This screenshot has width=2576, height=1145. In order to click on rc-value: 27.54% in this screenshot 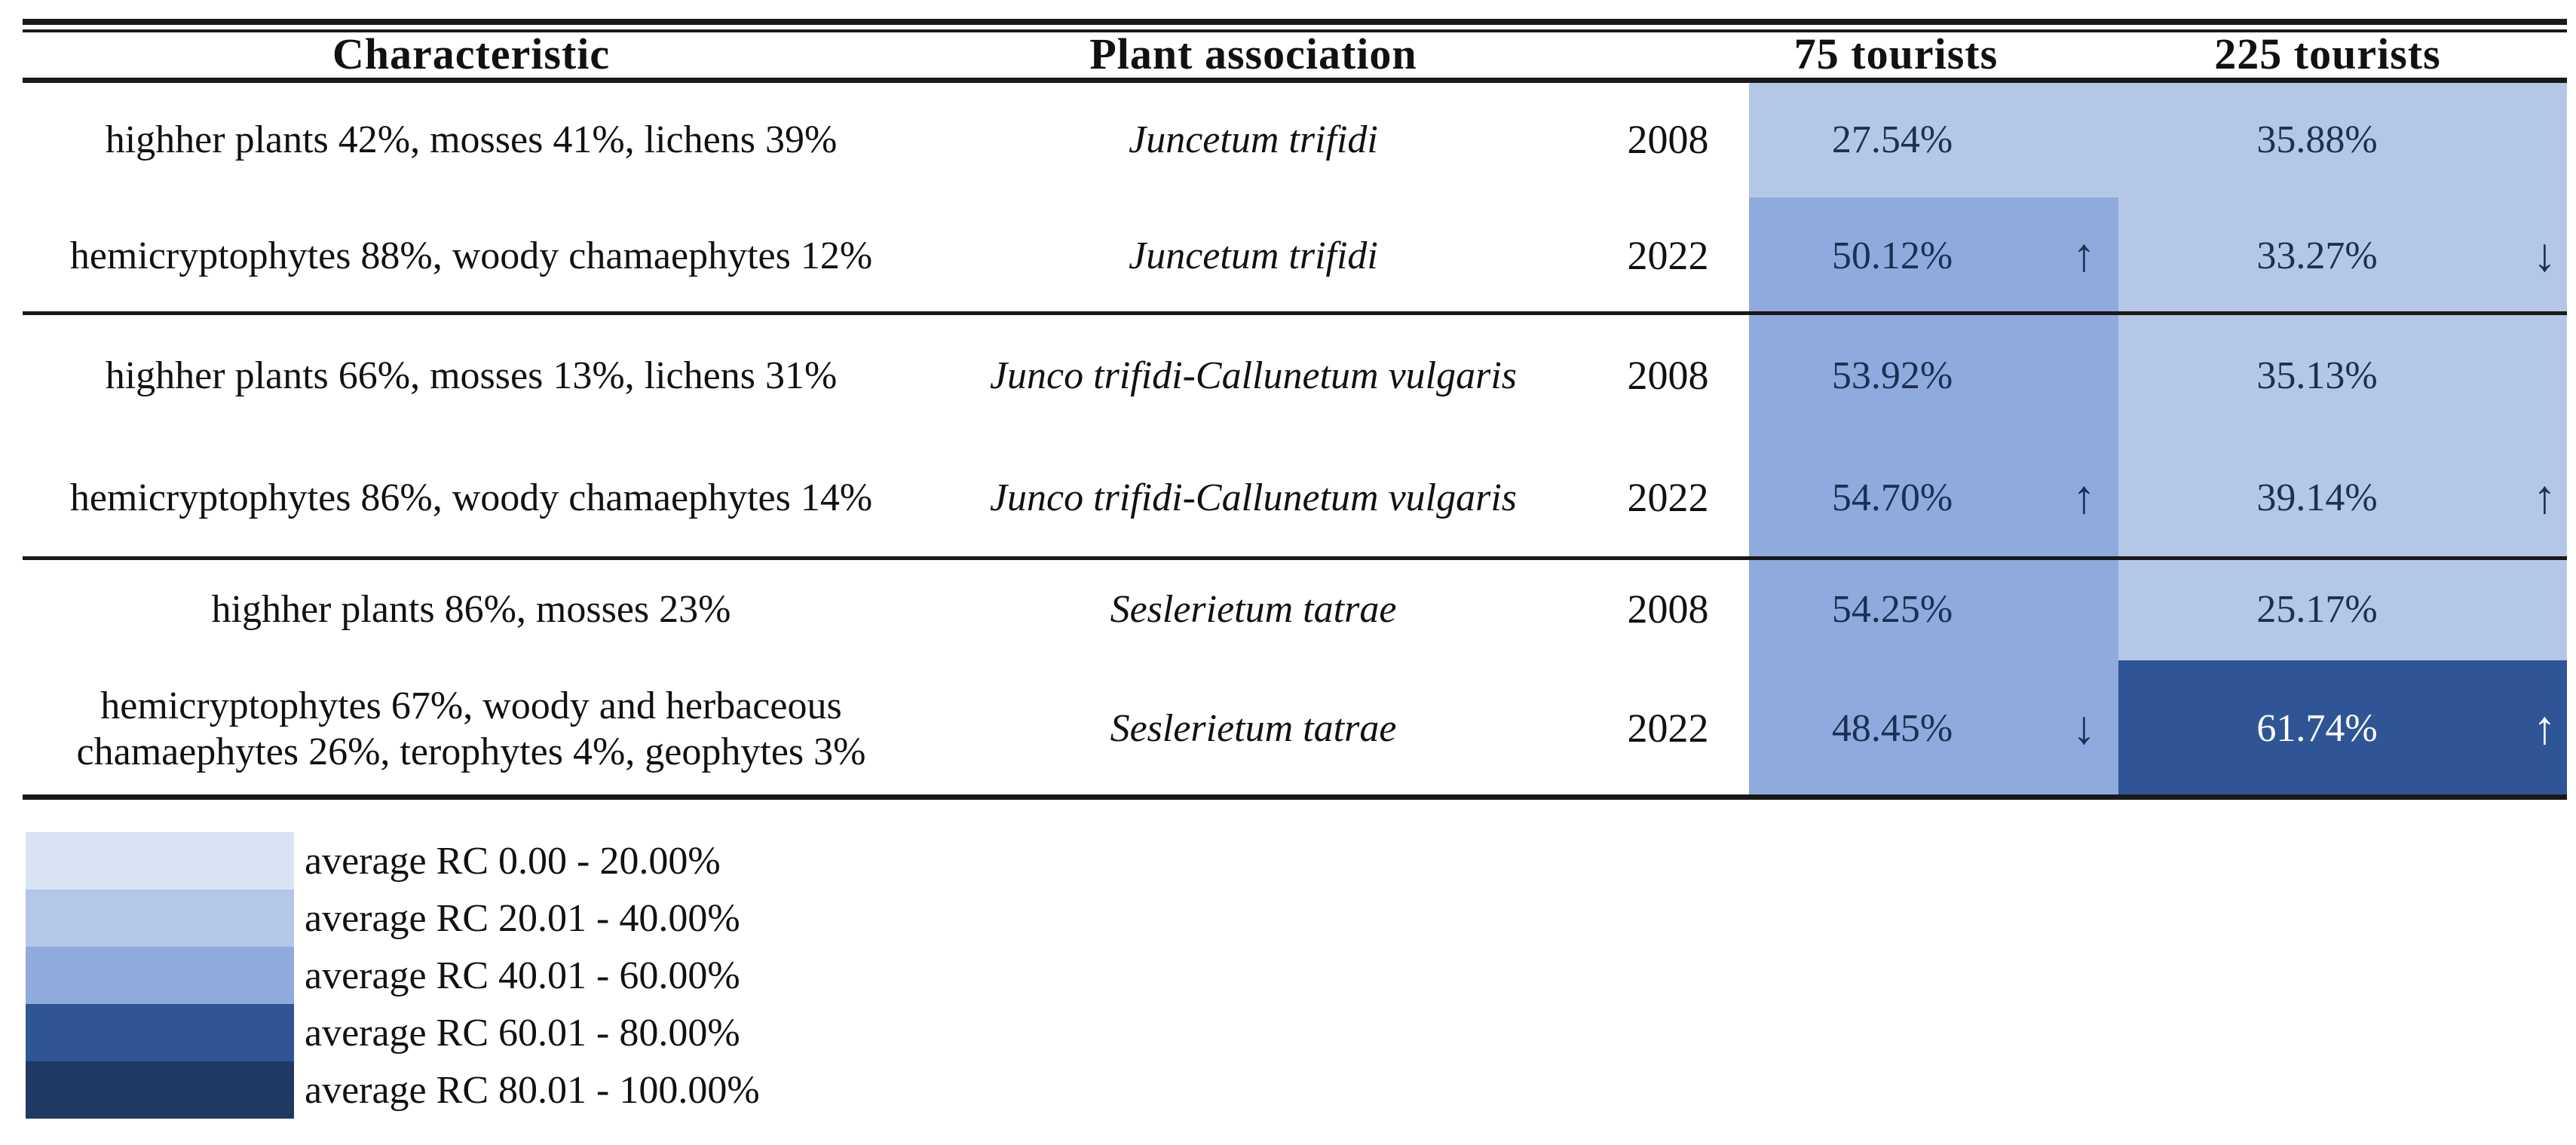, I will do `click(1892, 140)`.